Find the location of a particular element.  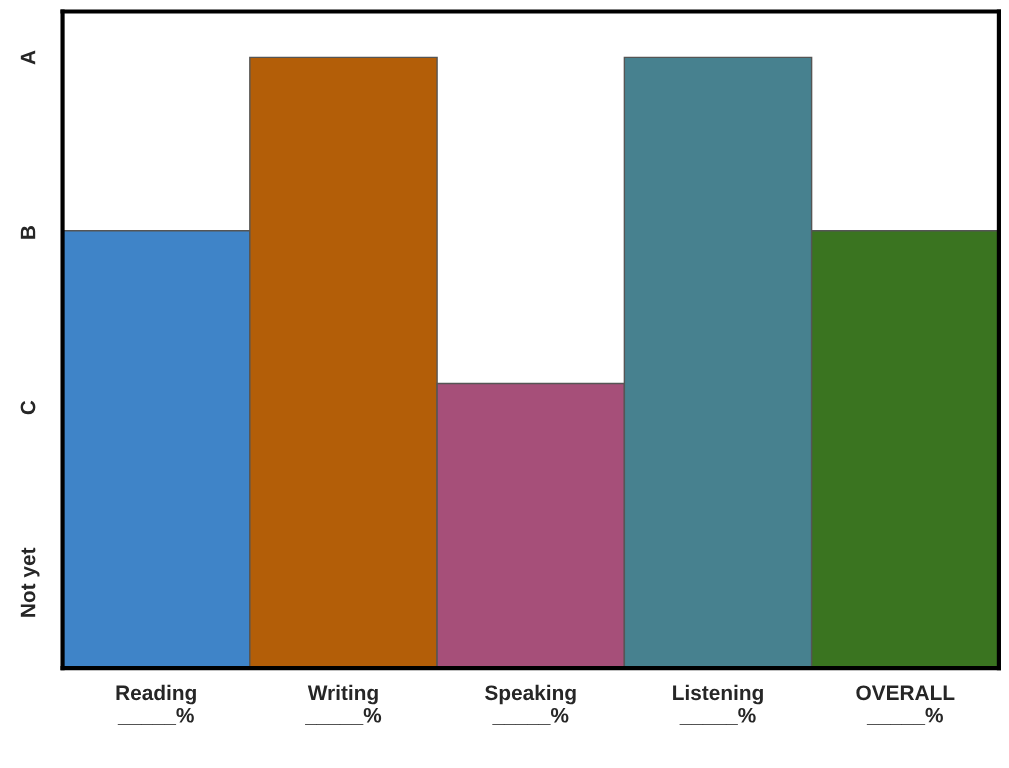

text: C is located at coordinates (28, 407).